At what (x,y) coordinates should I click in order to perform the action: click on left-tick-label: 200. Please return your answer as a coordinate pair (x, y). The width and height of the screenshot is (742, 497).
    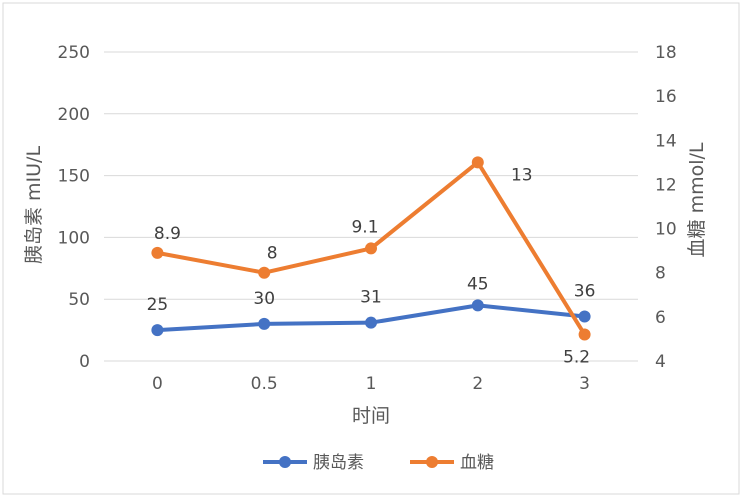
    Looking at the image, I should click on (74, 115).